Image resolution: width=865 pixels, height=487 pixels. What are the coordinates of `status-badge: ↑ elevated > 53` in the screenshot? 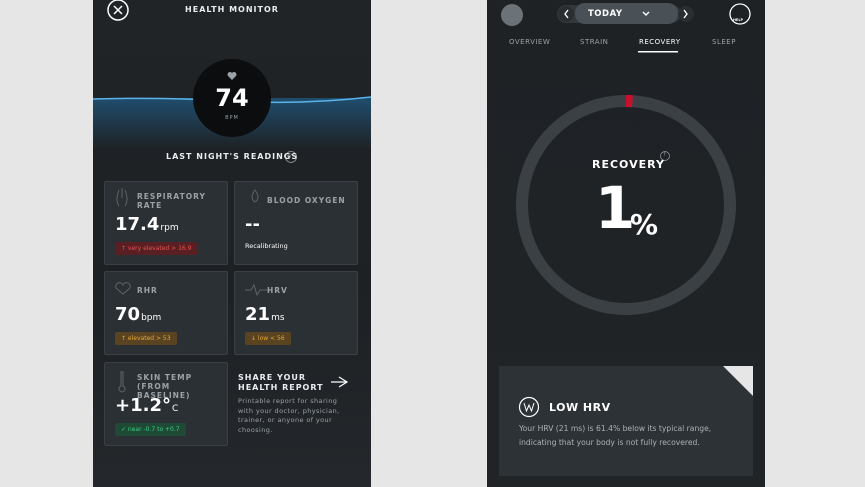 It's located at (146, 338).